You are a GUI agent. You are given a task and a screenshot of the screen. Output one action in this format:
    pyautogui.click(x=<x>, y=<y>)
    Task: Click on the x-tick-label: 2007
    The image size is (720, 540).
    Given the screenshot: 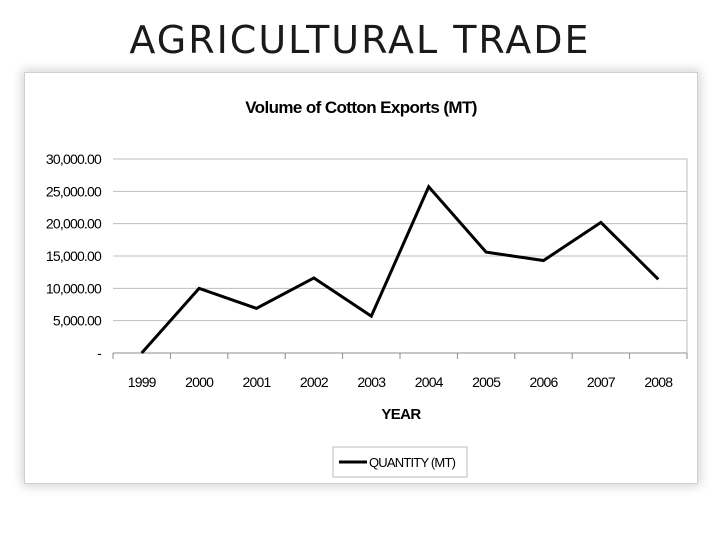 What is the action you would take?
    pyautogui.click(x=601, y=382)
    